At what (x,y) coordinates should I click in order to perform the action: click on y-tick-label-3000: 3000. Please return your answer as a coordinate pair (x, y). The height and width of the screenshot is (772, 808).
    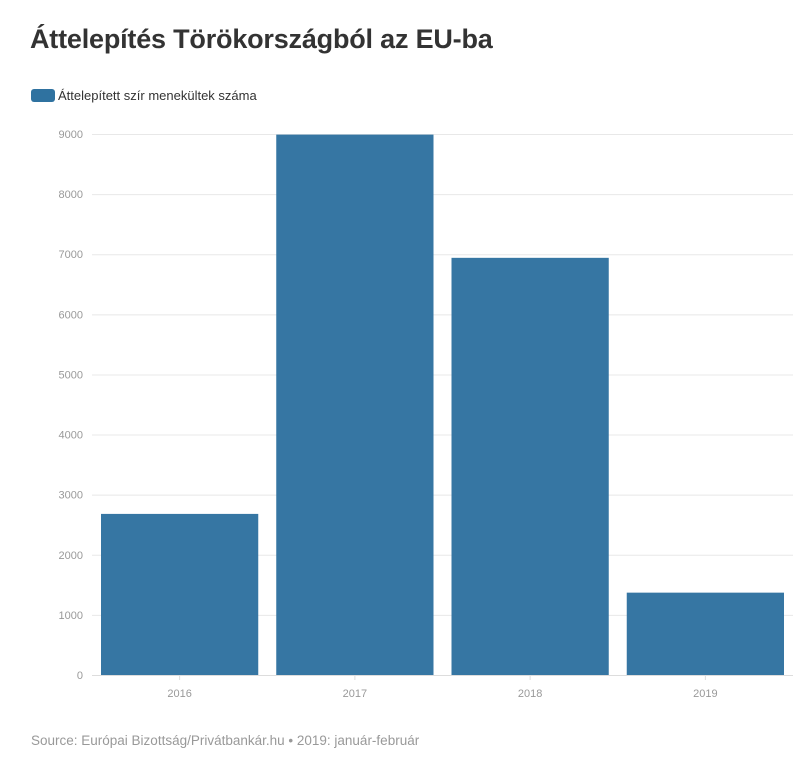
    Looking at the image, I should click on (71, 496).